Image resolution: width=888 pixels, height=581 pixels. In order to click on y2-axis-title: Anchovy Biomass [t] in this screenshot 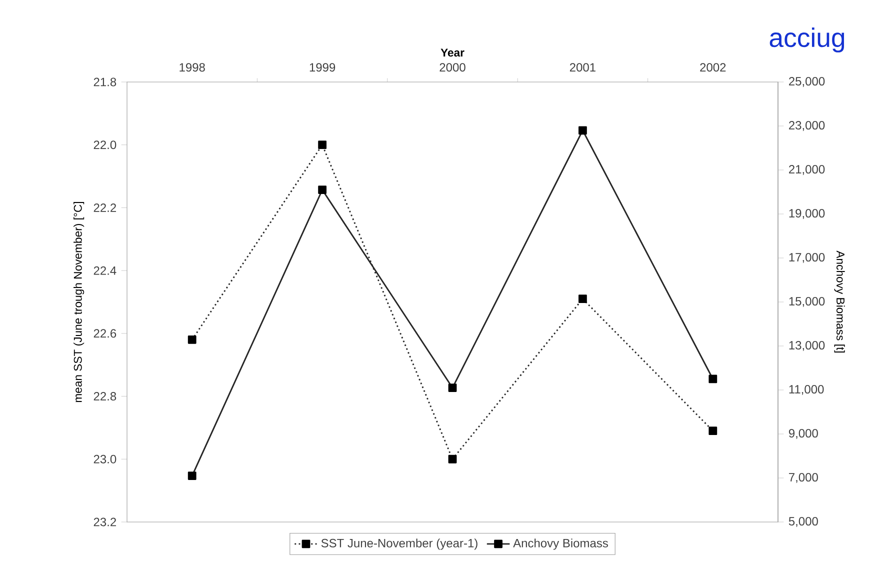, I will do `click(839, 301)`.